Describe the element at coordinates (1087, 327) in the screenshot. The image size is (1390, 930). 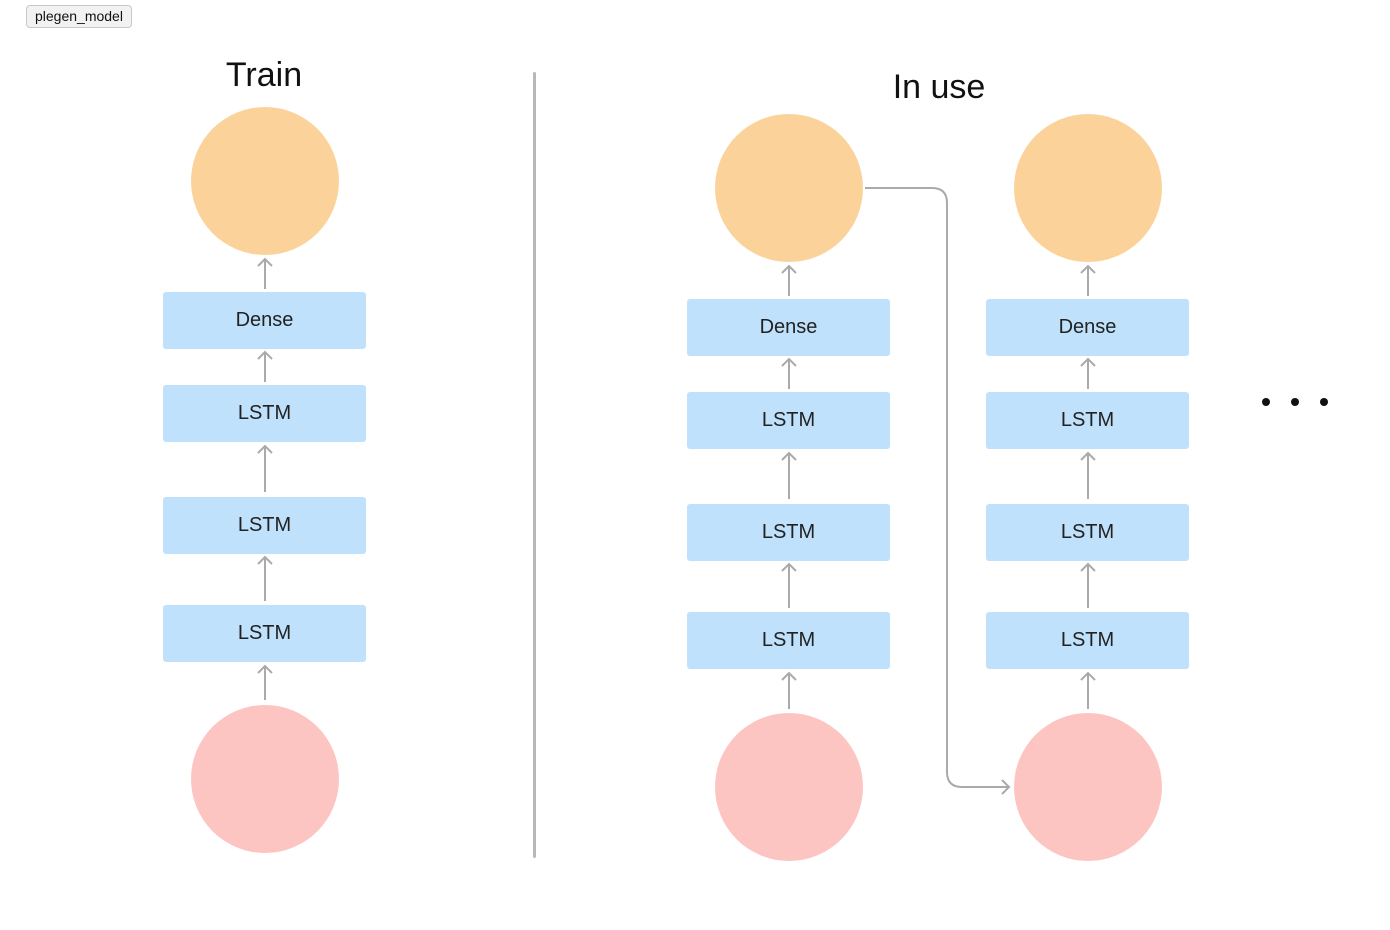
I see `step2-layer-dense: Dense` at that location.